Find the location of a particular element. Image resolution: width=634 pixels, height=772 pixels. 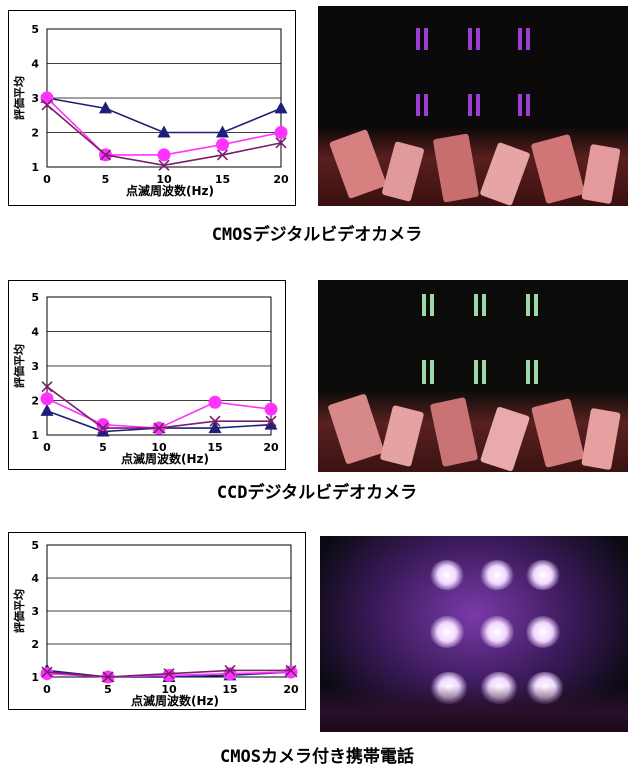

photo-cmos-video is located at coordinates (473, 106).